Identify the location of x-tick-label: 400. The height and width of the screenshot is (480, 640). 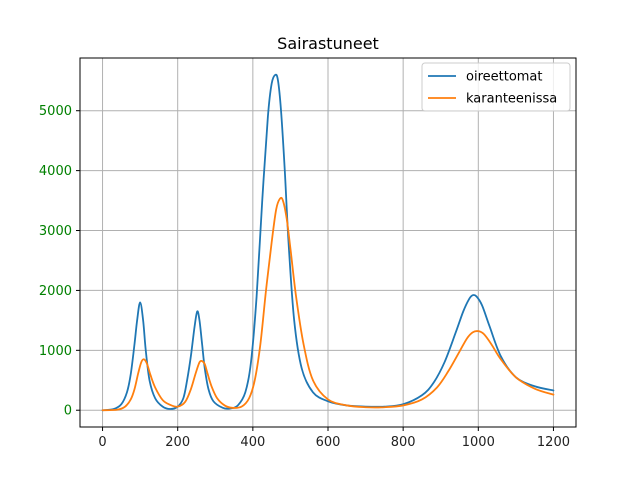
(252, 442).